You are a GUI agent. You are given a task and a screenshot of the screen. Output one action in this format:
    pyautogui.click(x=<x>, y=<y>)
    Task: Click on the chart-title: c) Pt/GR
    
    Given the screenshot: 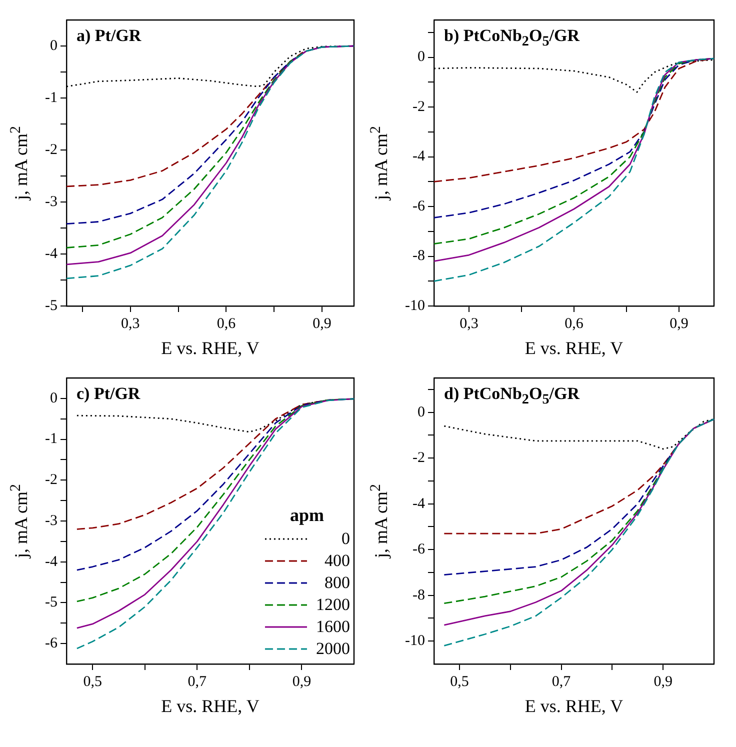 What is the action you would take?
    pyautogui.click(x=108, y=394)
    